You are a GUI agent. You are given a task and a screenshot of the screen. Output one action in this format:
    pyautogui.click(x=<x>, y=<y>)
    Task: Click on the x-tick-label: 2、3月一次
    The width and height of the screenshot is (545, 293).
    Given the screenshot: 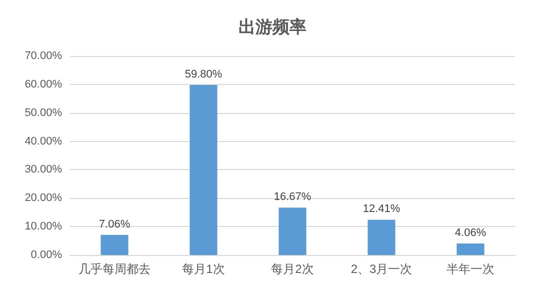 What is the action you would take?
    pyautogui.click(x=381, y=269)
    